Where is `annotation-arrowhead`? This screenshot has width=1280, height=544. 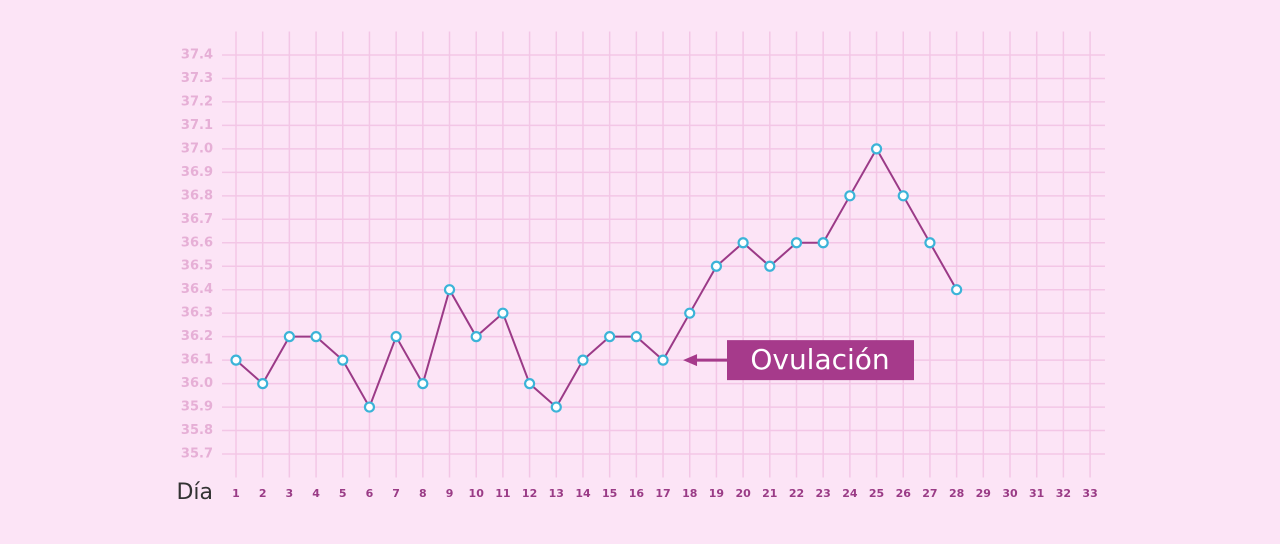 annotation-arrowhead is located at coordinates (690, 360).